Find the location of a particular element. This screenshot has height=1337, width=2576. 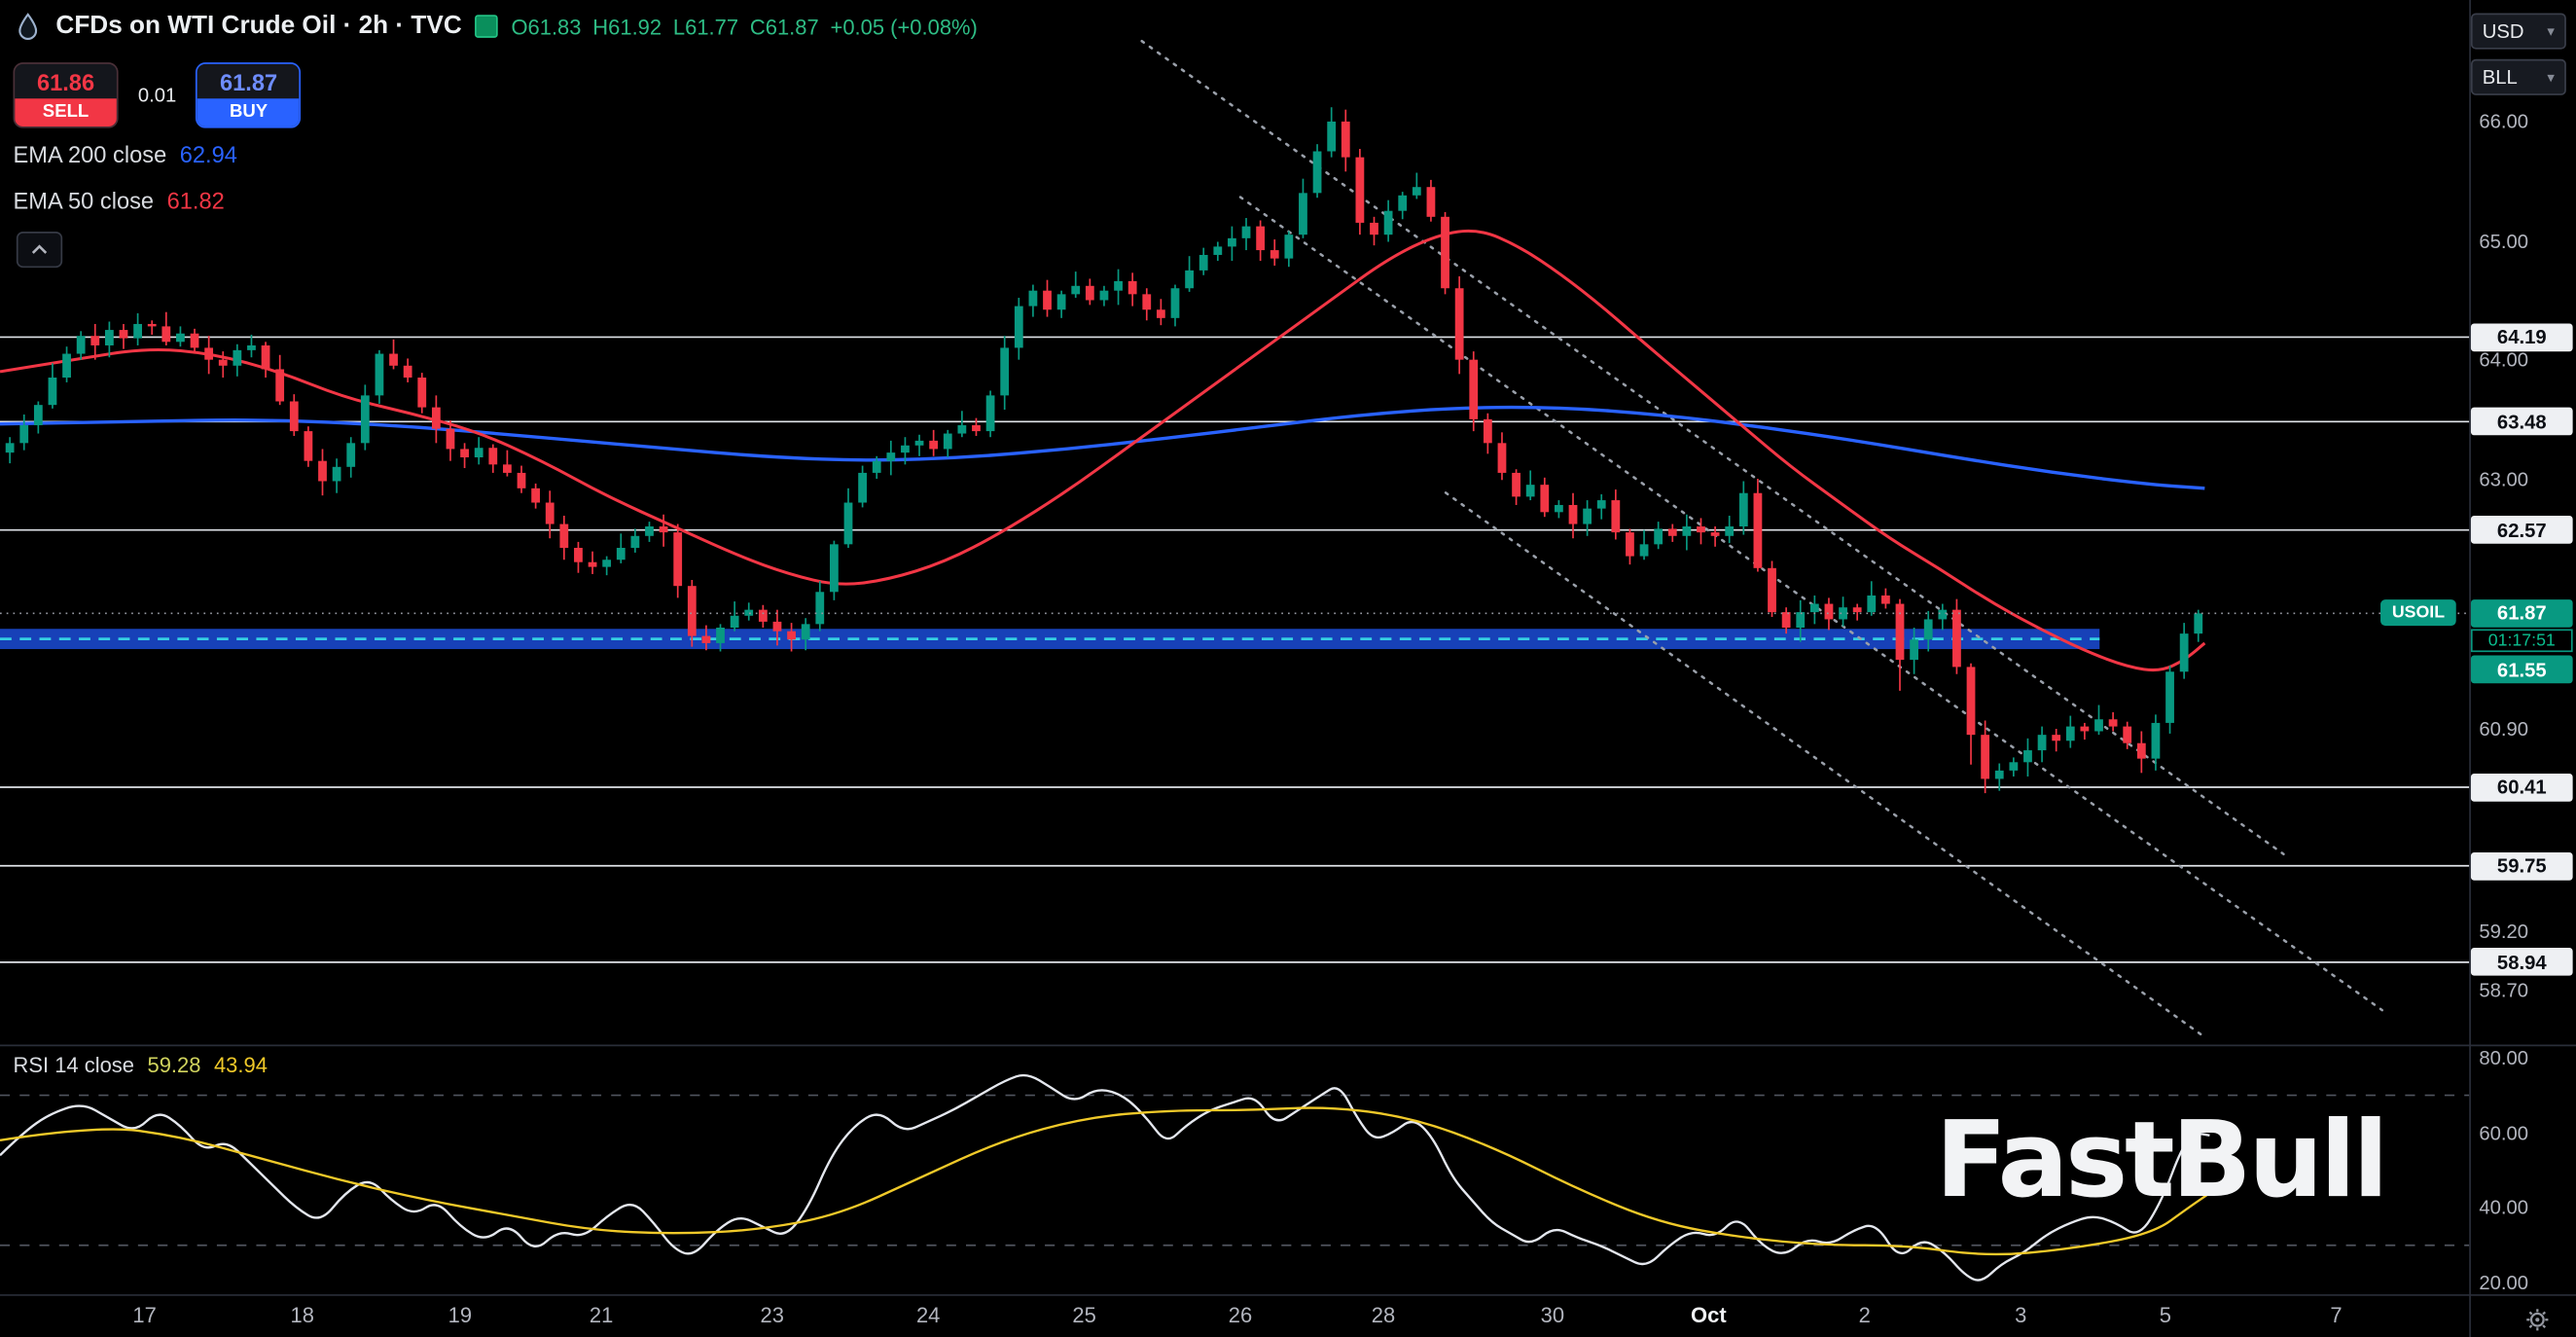

rsi-ma-value: 43.94 is located at coordinates (240, 1065).